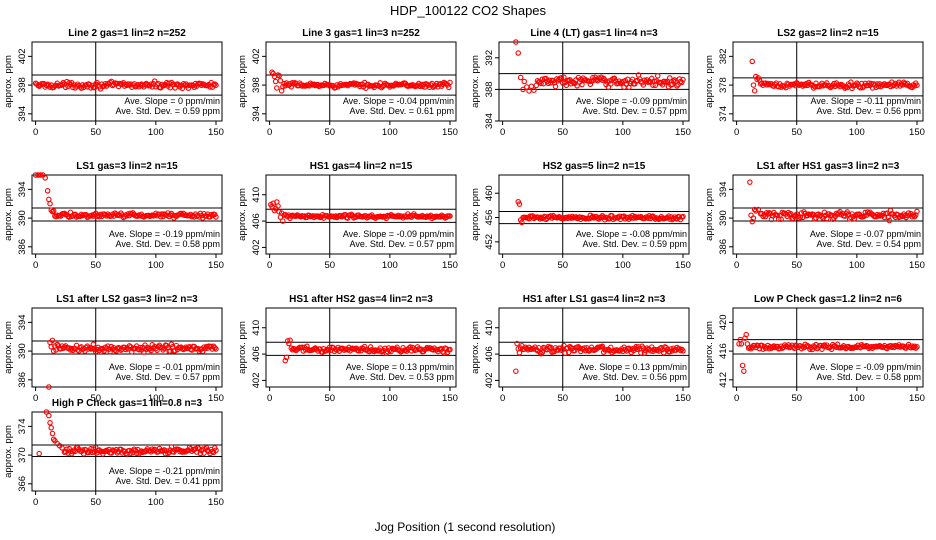 This screenshot has height=540, width=936. What do you see at coordinates (361, 299) in the screenshot?
I see `panel-title: HS1 after HS2 gas=4 lin=2 n=3` at bounding box center [361, 299].